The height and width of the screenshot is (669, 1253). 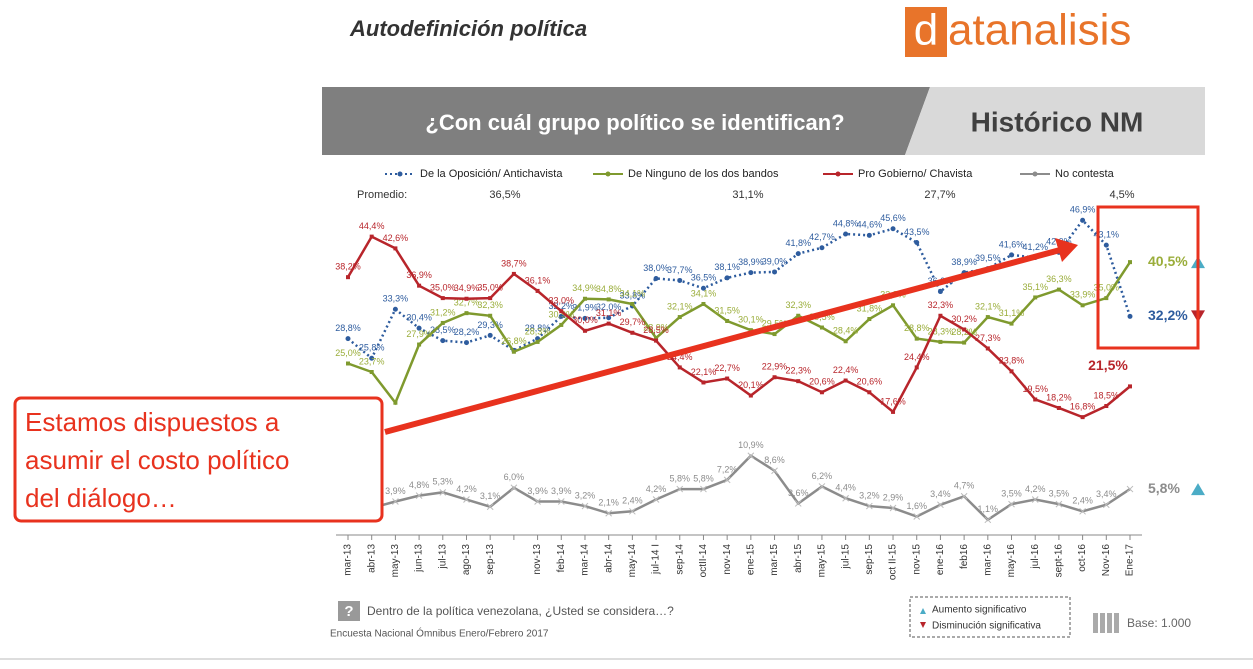 I want to click on legend-label: Pro Gobierno/ Chavista, so click(x=915, y=174).